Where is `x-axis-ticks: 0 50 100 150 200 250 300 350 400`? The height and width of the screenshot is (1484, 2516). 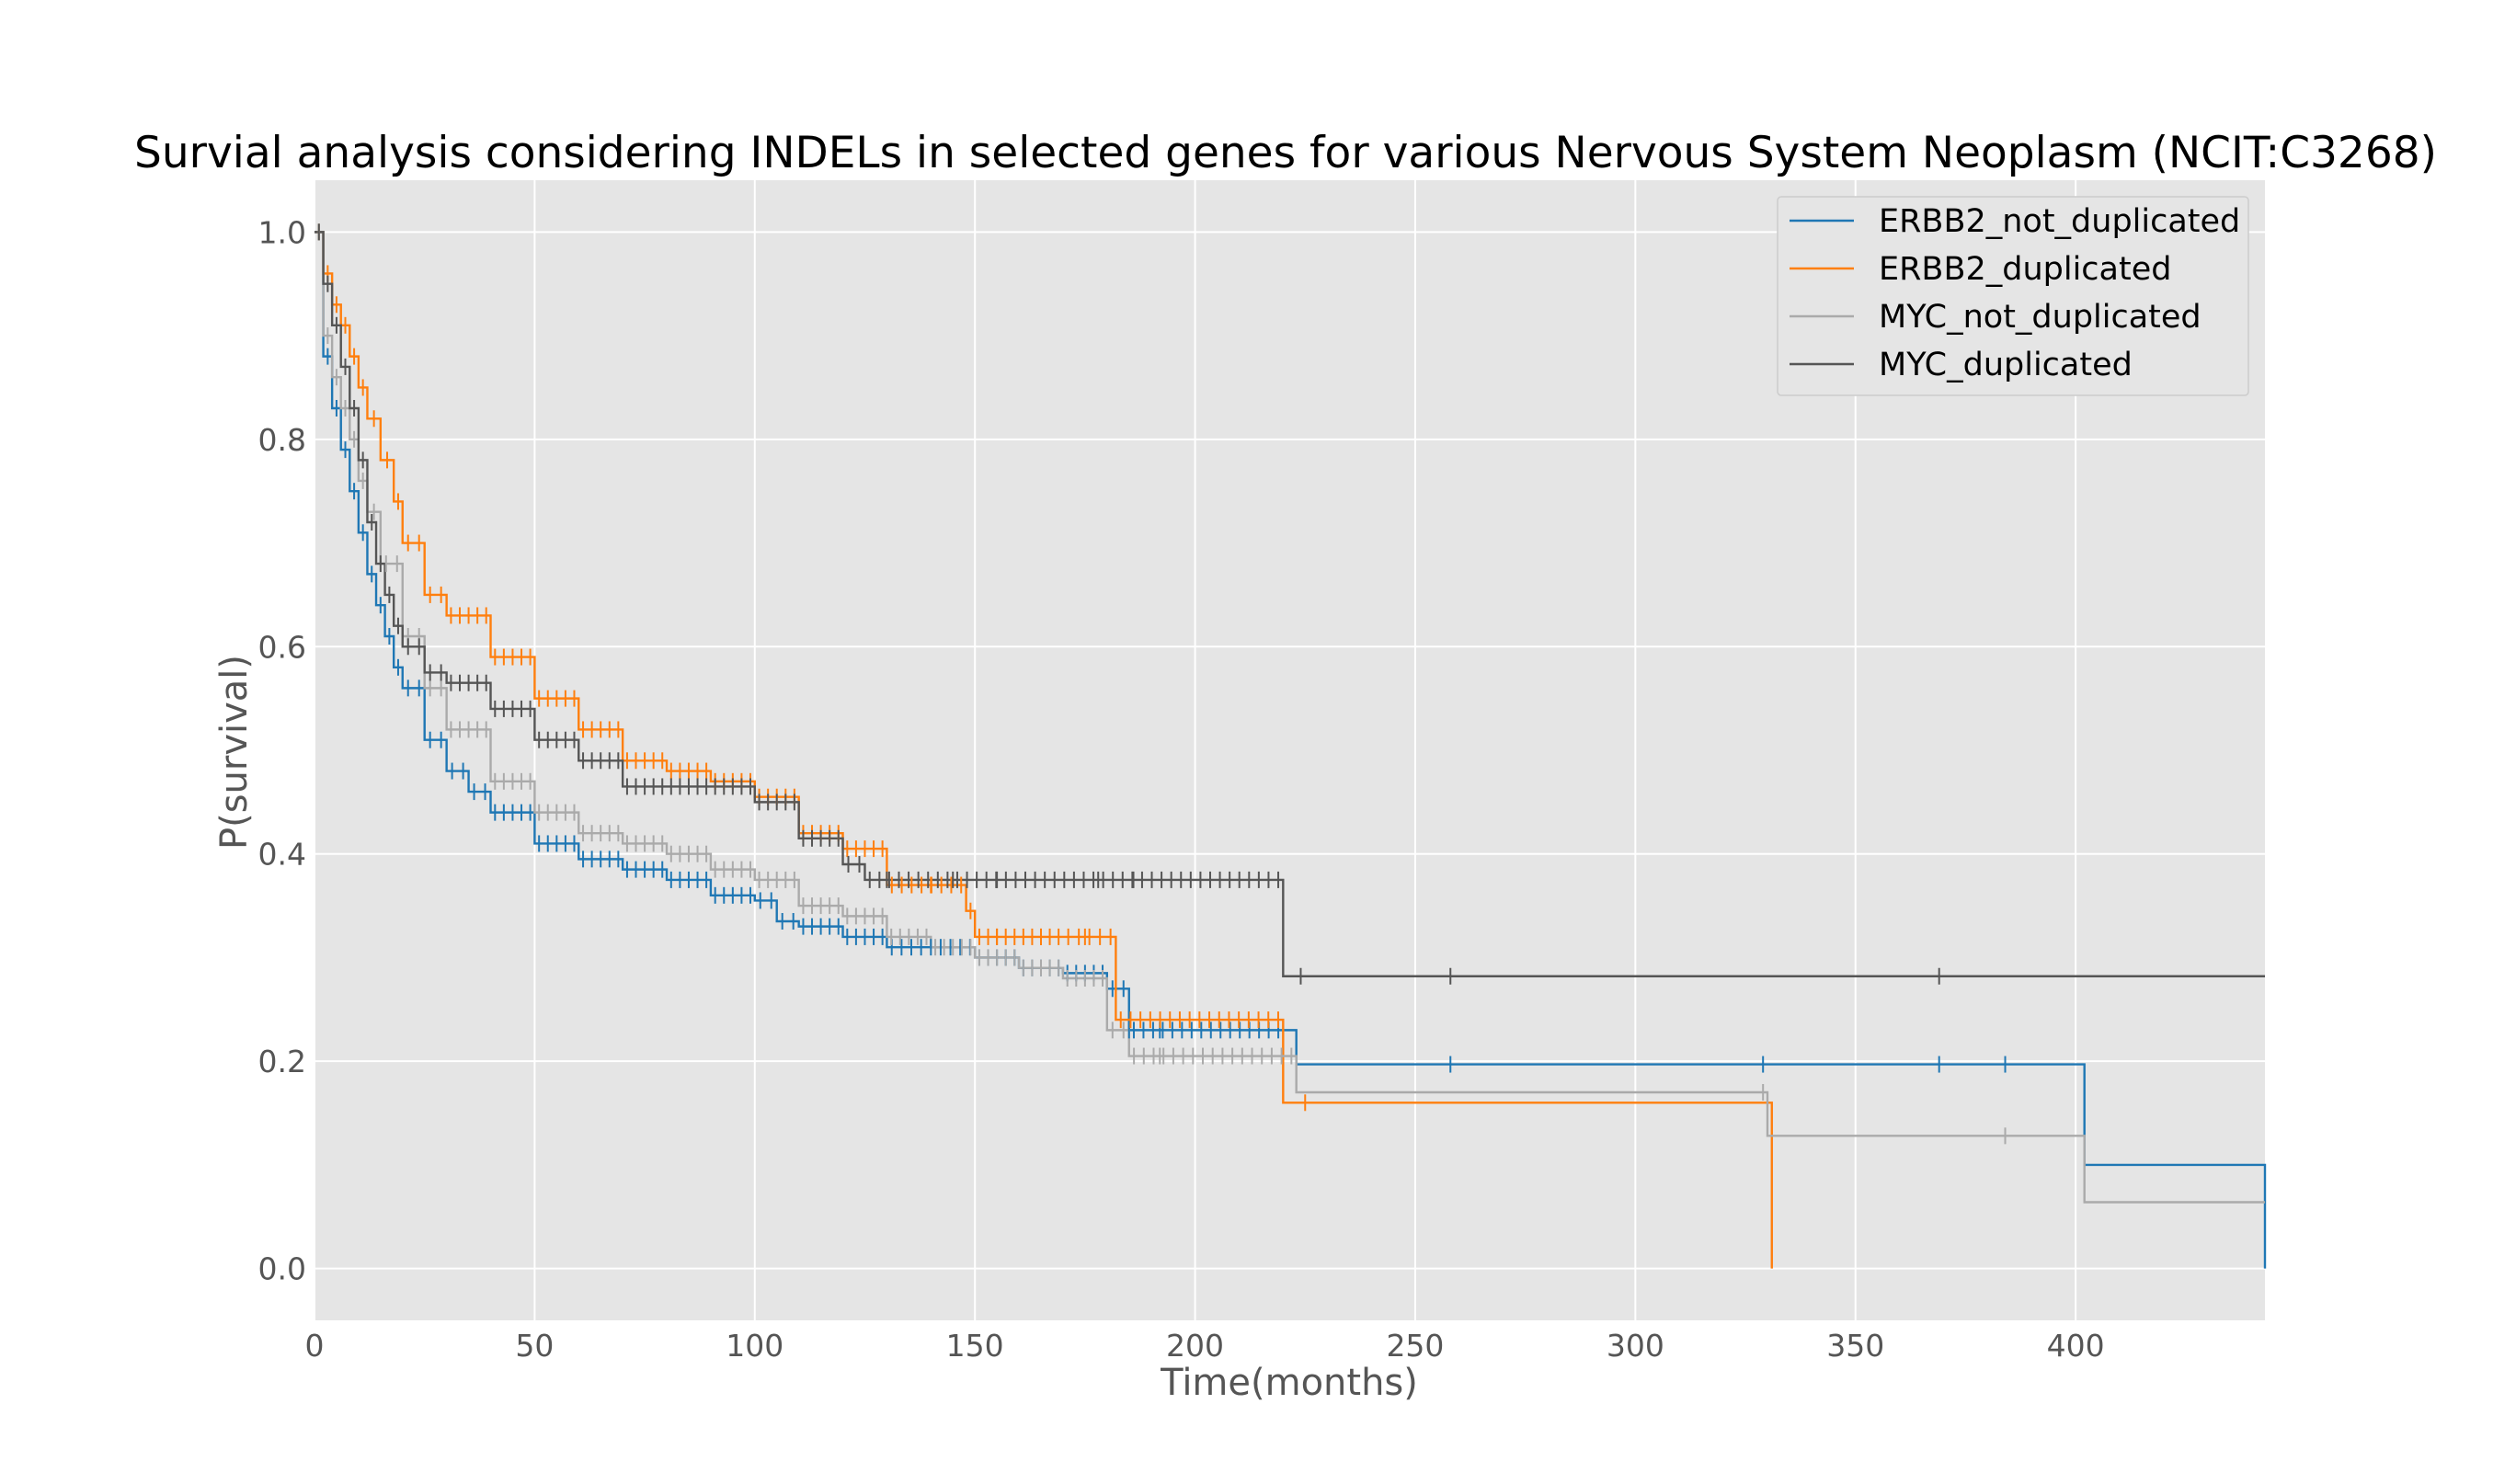
x-axis-ticks: 0 50 100 150 200 250 300 350 400 is located at coordinates (1205, 1346).